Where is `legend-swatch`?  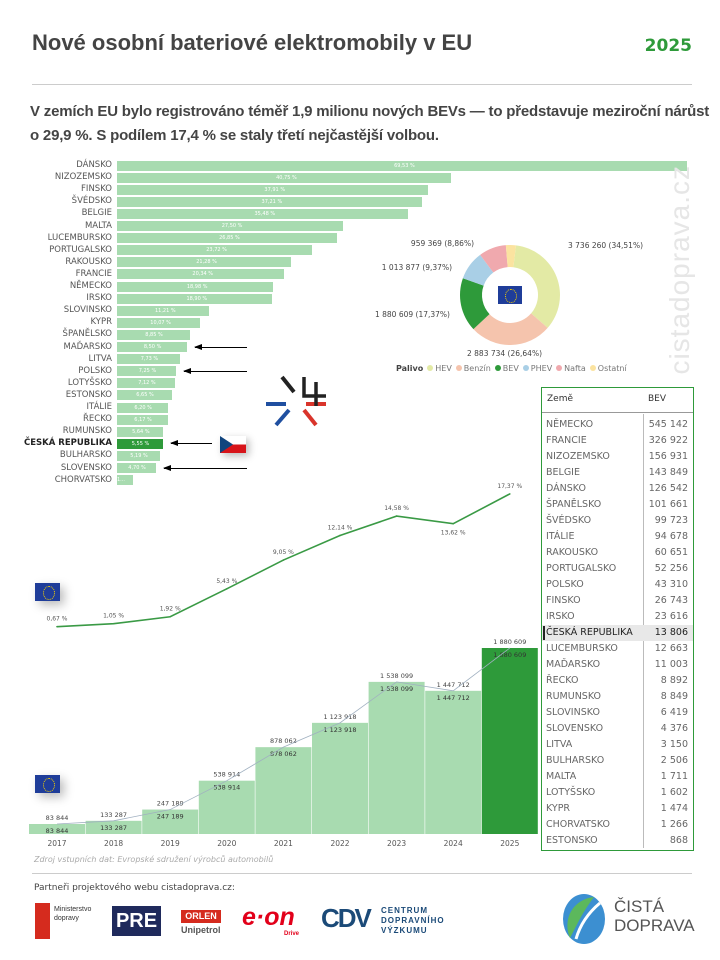
legend-swatch is located at coordinates (458, 368).